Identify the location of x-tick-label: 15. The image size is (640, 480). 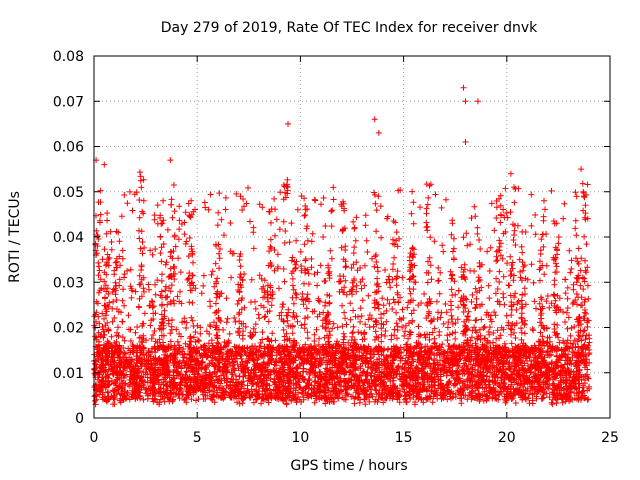
(404, 438).